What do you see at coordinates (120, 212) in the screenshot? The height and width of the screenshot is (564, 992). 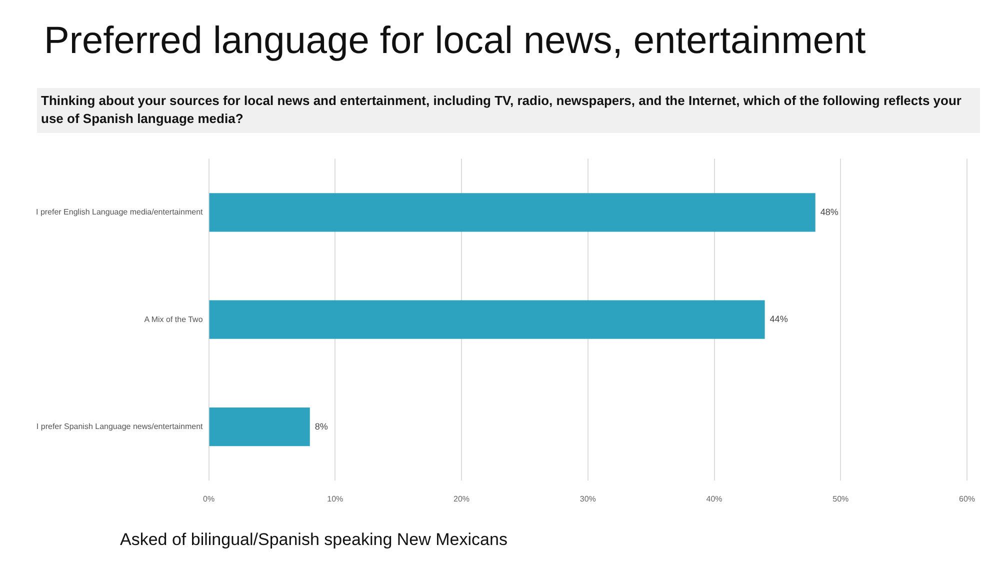 I see `y-tick-label: I prefer English Language media/entertainment` at bounding box center [120, 212].